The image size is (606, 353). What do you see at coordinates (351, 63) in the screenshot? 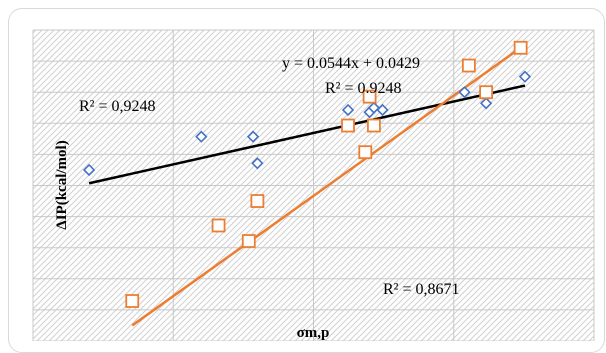
I see `equation-label: y = 0.0544x + 0.0429` at bounding box center [351, 63].